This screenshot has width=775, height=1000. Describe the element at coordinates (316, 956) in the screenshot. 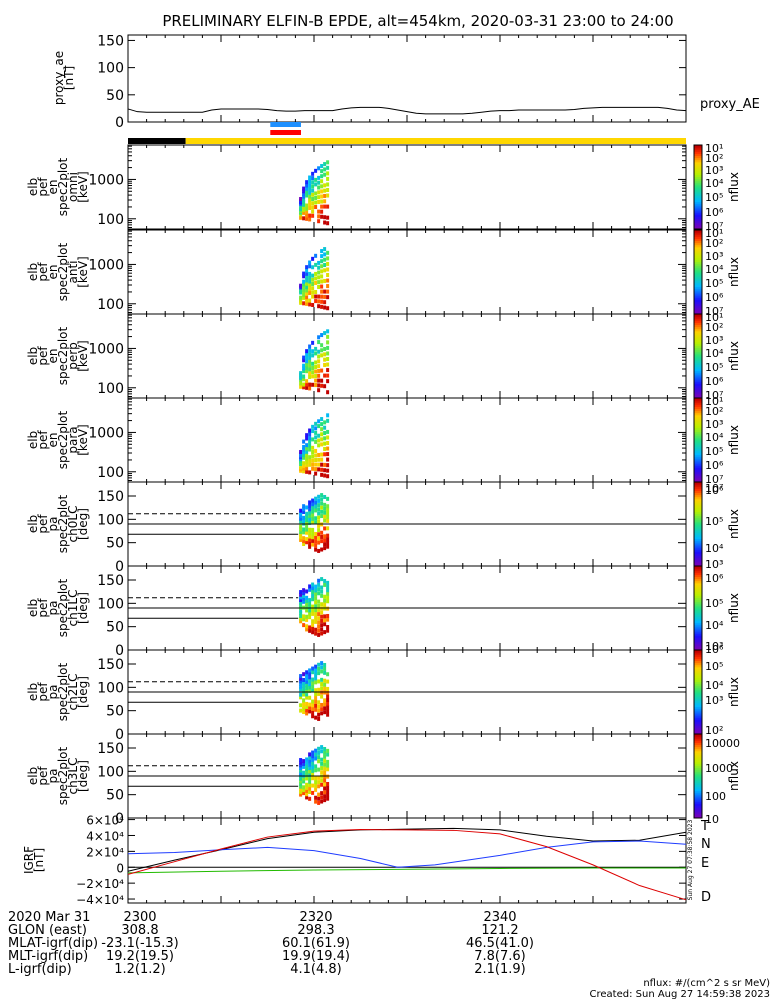

I see `footer-value: 19.9(19.4)` at that location.